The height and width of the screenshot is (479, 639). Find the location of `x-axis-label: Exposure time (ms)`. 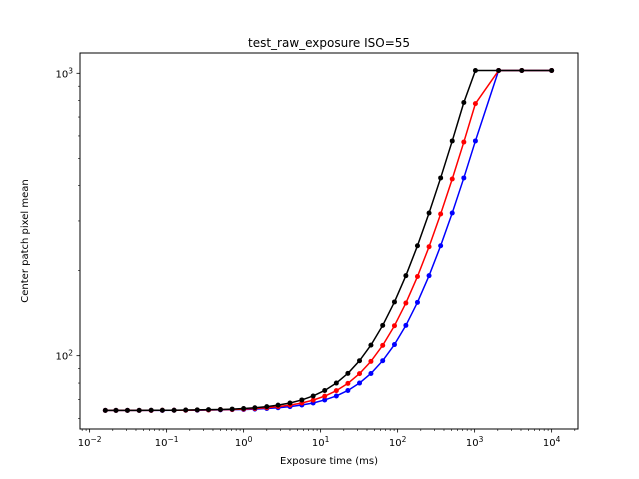

x-axis-label: Exposure time (ms) is located at coordinates (329, 461).